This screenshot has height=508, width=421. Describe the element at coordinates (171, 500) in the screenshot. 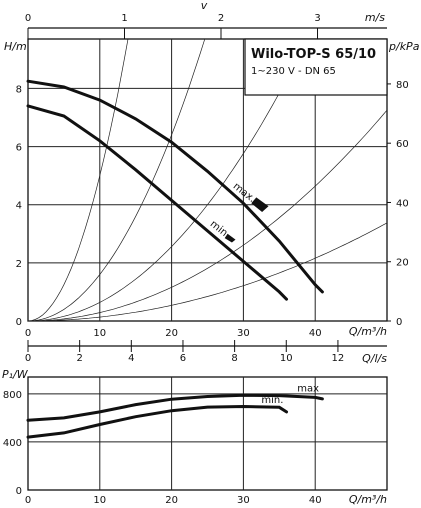

I see `power-x-tick-label: 20` at that location.